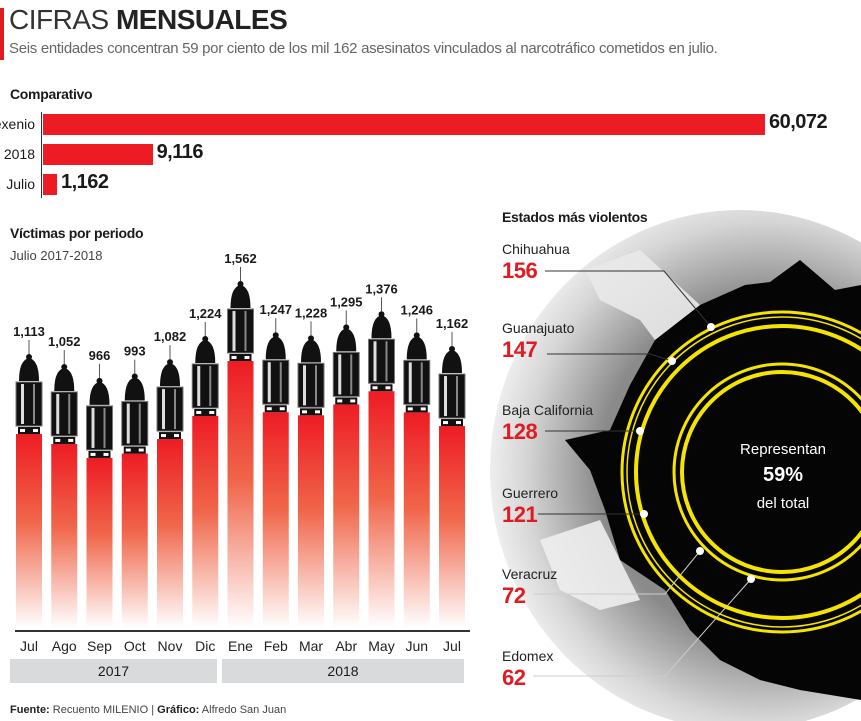  What do you see at coordinates (275, 520) in the screenshot?
I see `bar-feb` at bounding box center [275, 520].